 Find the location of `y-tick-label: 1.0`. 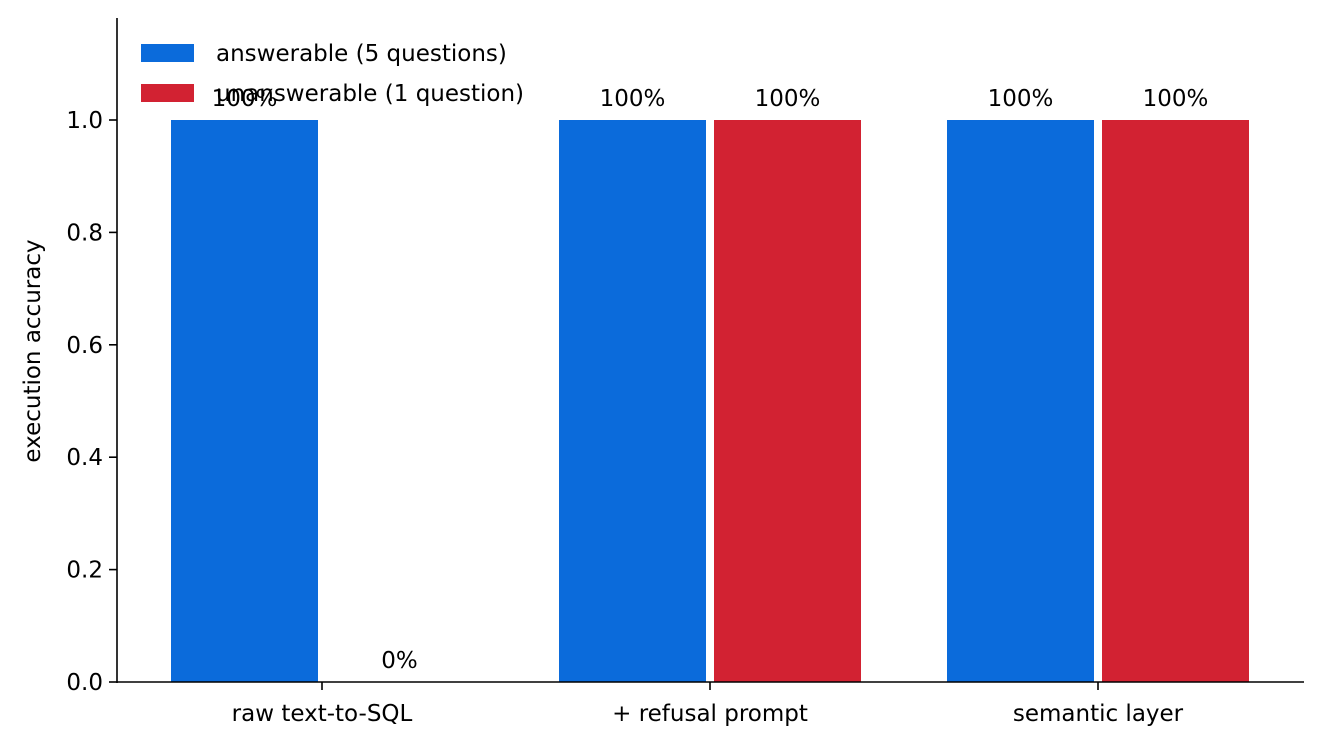

y-tick-label: 1.0 is located at coordinates (84, 121).